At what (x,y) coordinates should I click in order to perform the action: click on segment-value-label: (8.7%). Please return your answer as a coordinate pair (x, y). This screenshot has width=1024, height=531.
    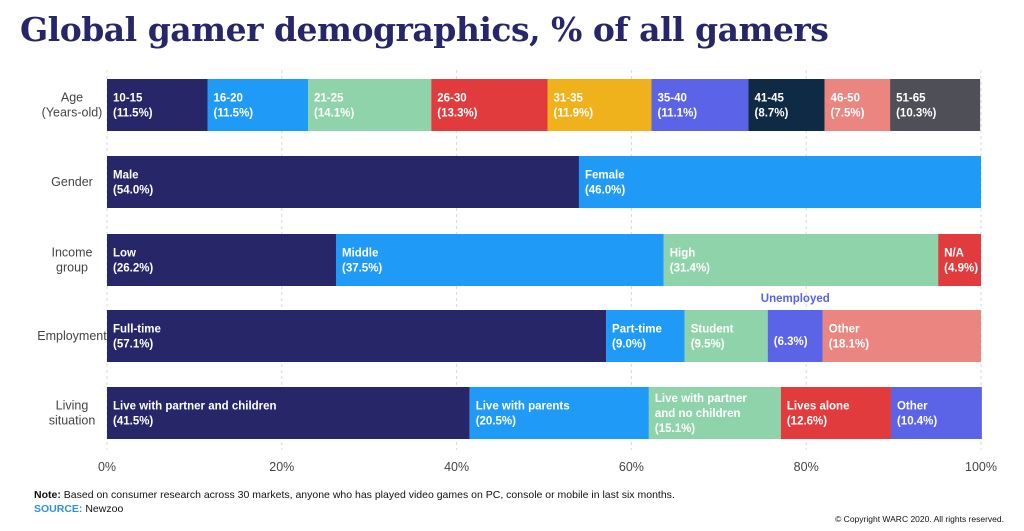
    Looking at the image, I should click on (772, 114).